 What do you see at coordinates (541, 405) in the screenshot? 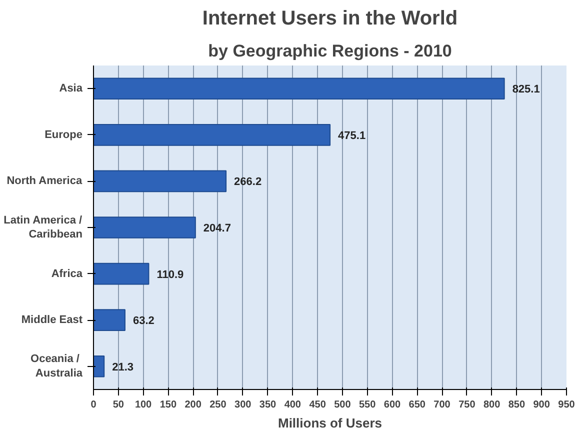
I see `x-tick-label: 900` at bounding box center [541, 405].